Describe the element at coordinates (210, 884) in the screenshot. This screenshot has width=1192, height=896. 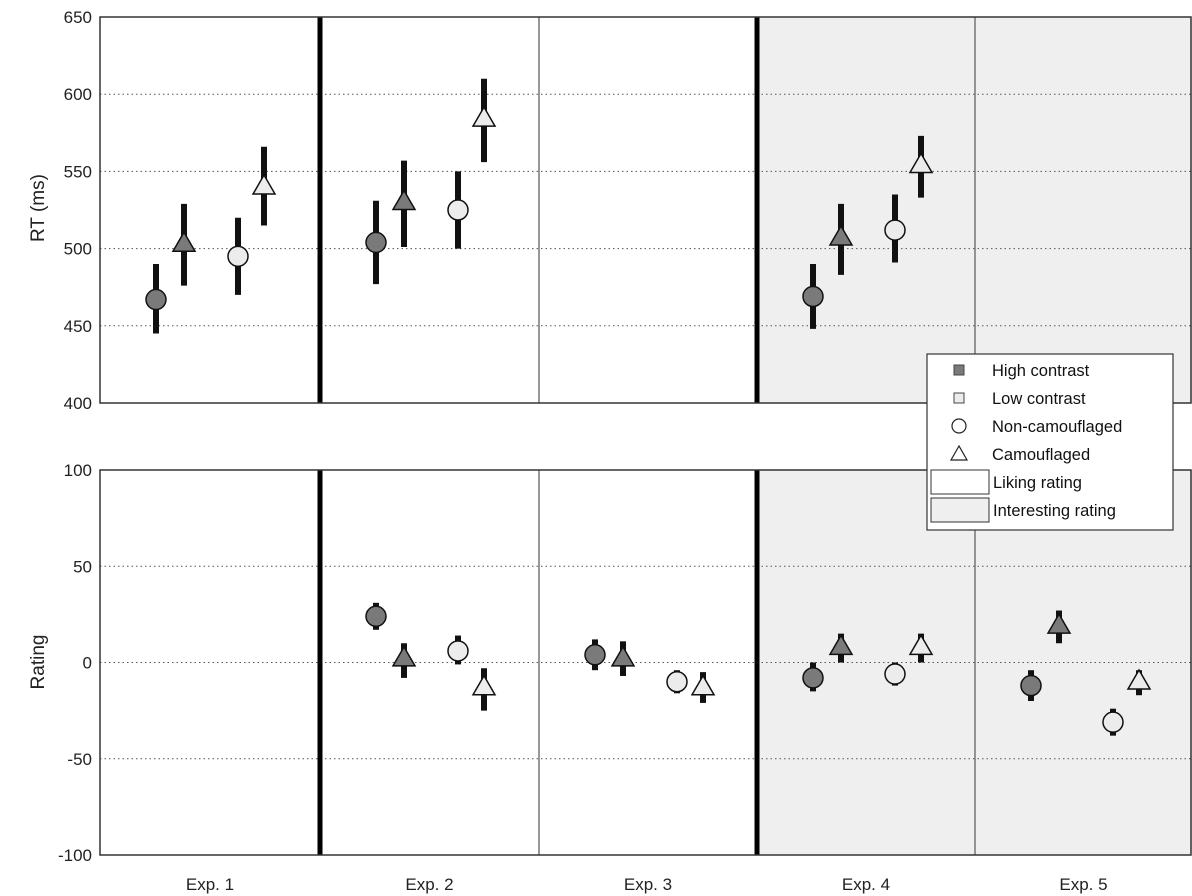
I see `x-tick-label: Exp. 1` at that location.